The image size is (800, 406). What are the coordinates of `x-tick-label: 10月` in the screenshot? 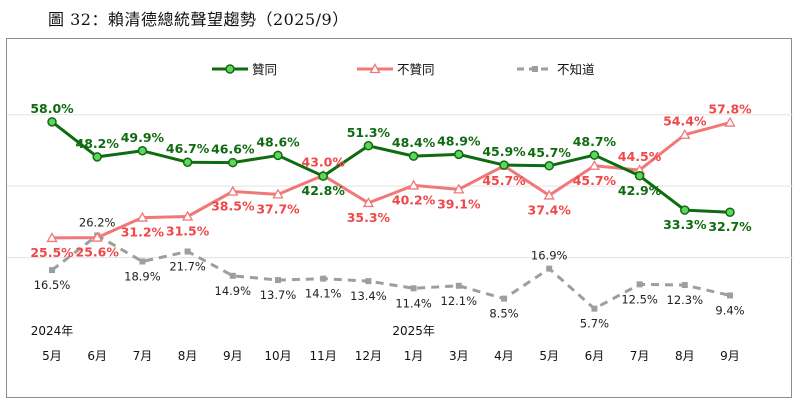 It's located at (277, 356).